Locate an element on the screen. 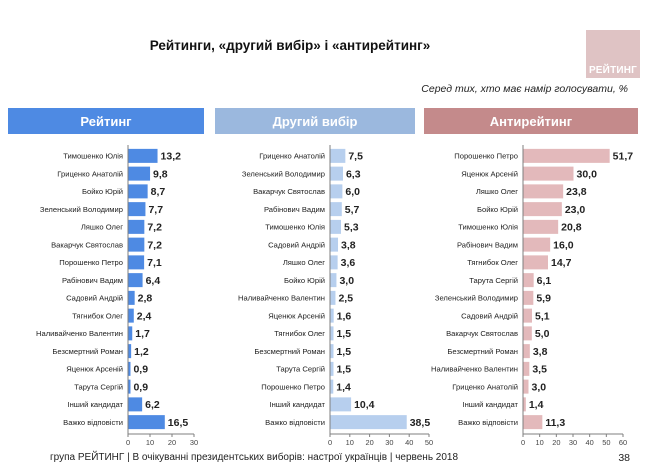  category-label: Інший кандидат is located at coordinates (297, 404).